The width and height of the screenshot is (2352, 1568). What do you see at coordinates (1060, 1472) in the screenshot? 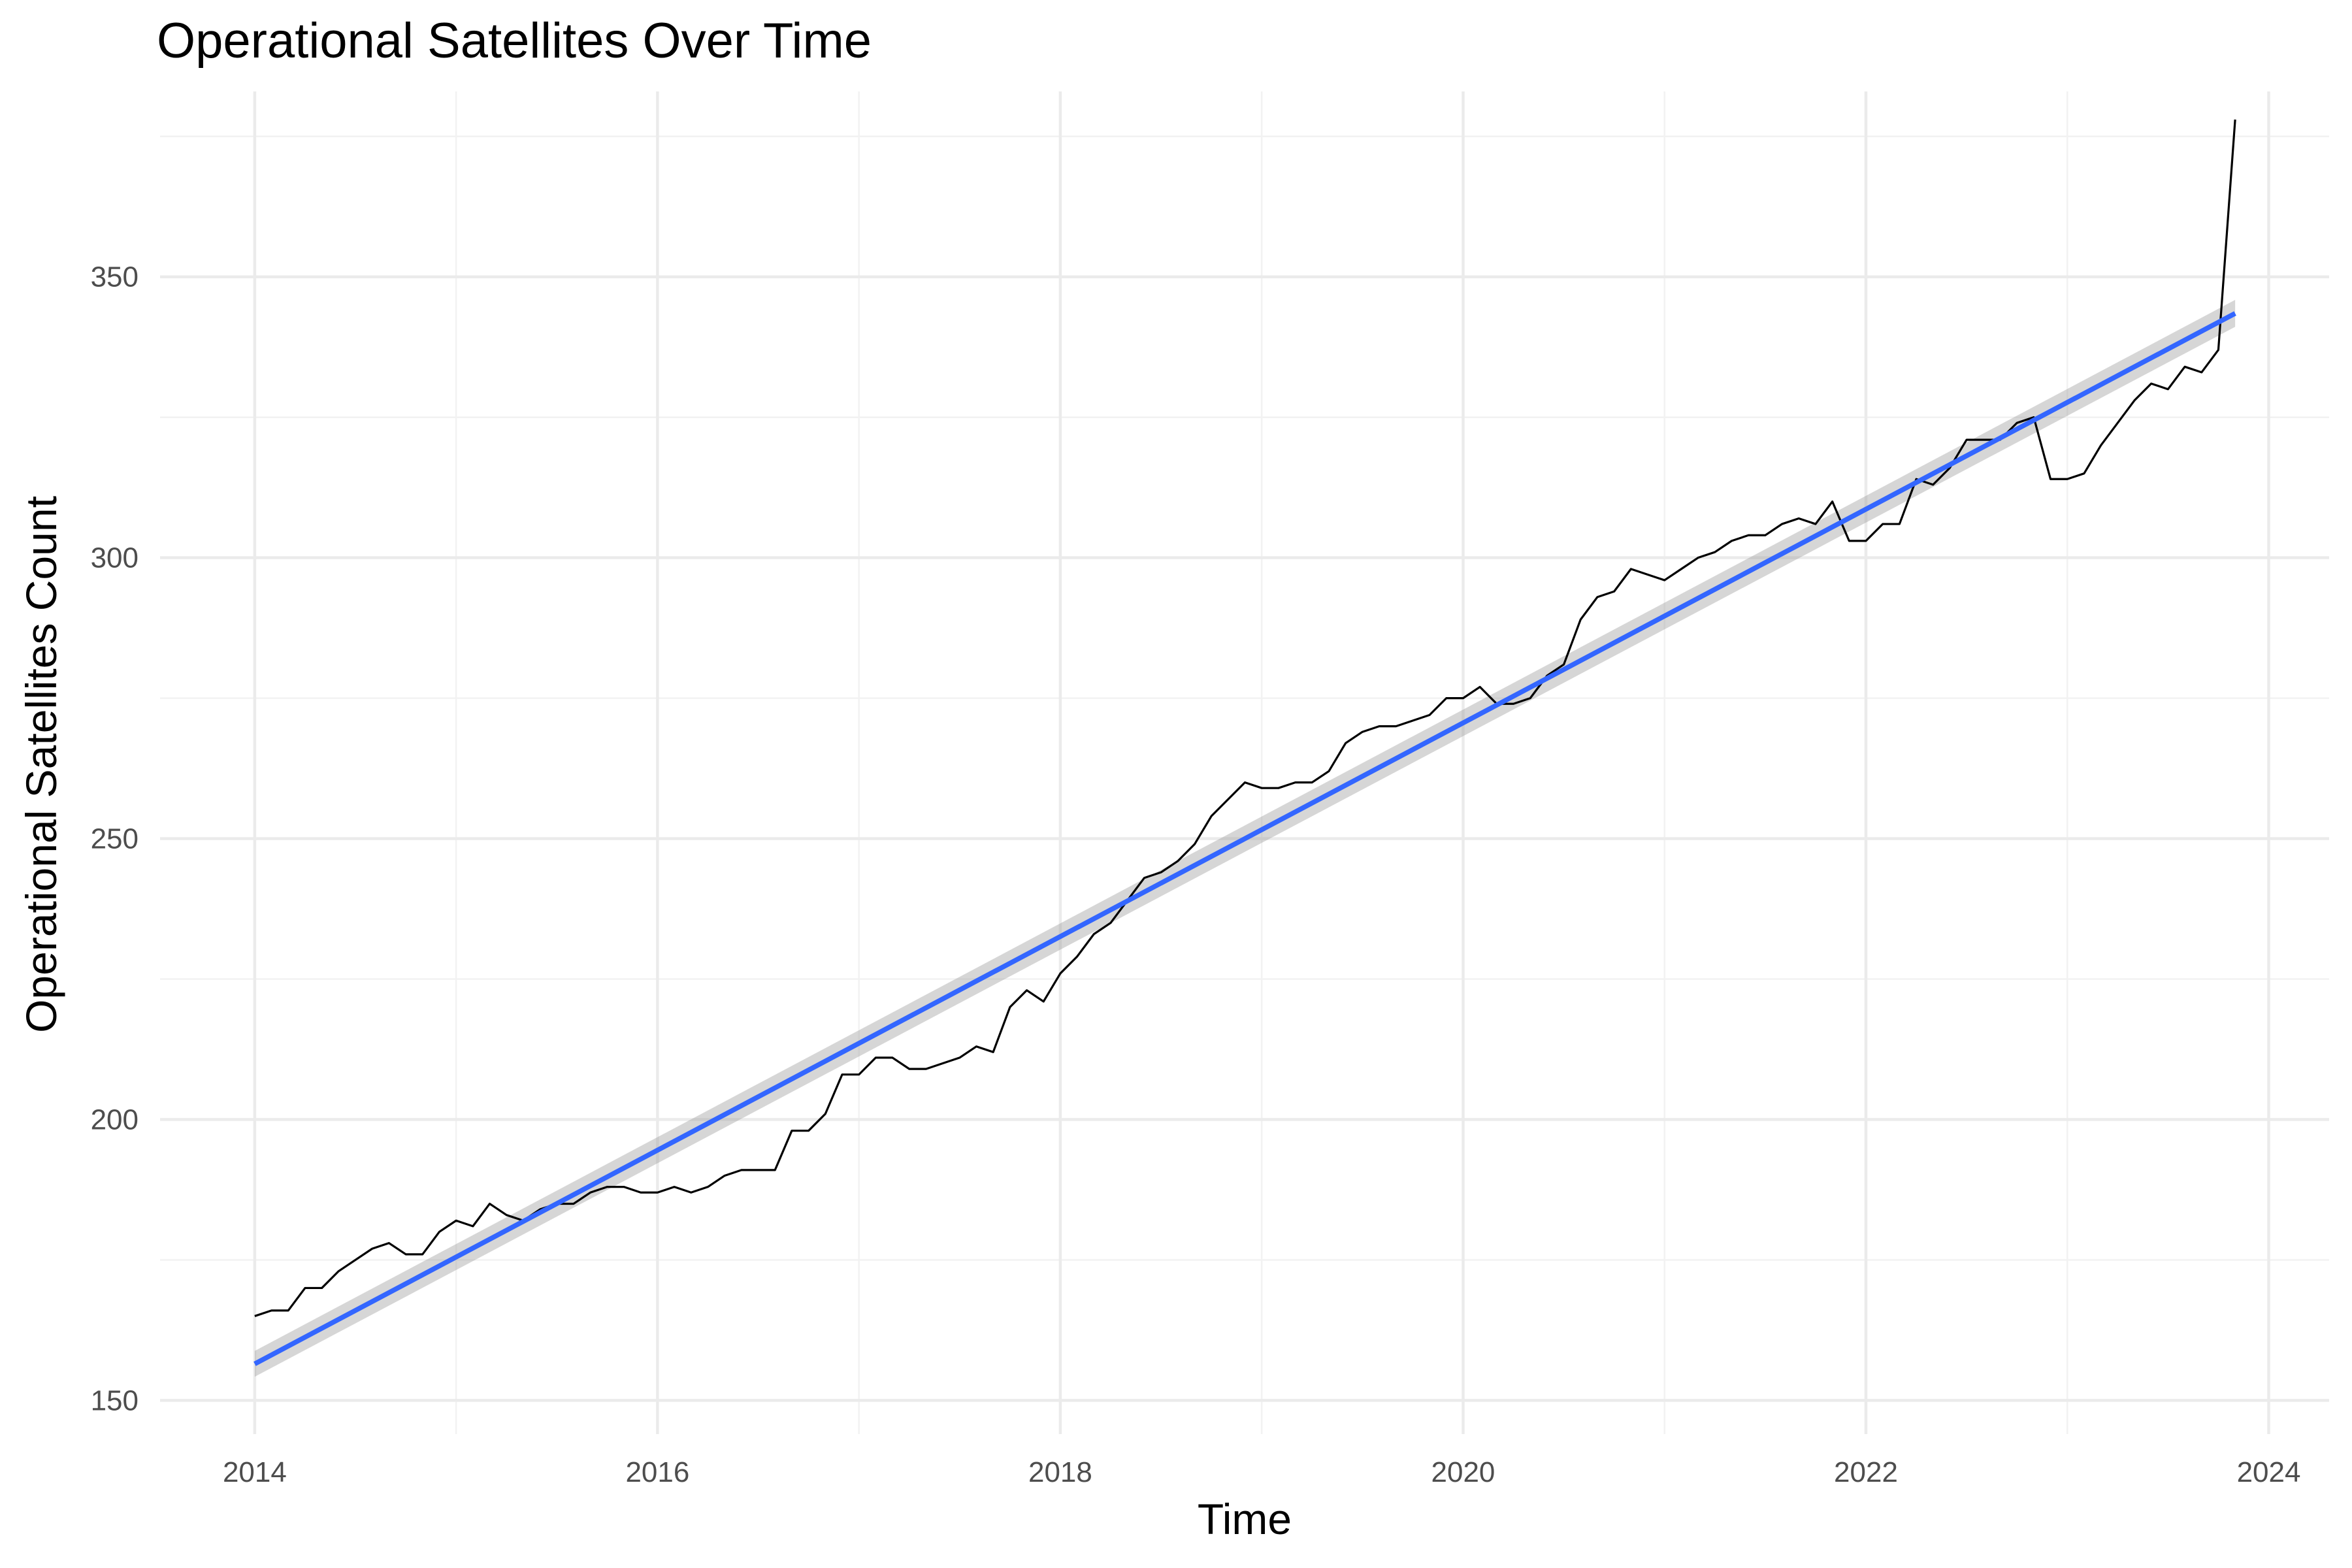
I see `x-tick-label: 2018` at bounding box center [1060, 1472].